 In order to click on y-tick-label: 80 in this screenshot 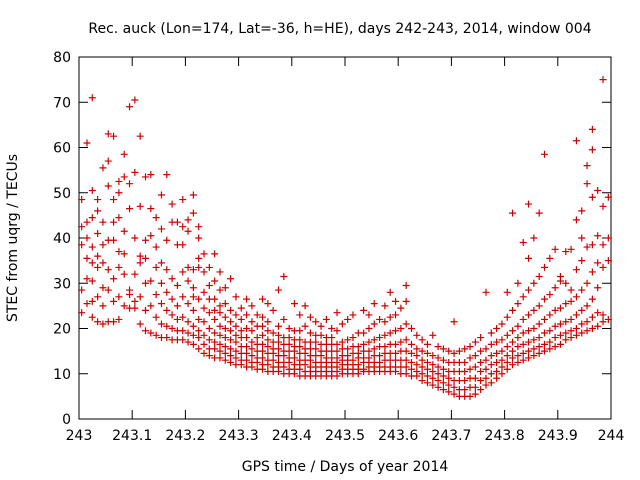, I will do `click(62, 58)`.